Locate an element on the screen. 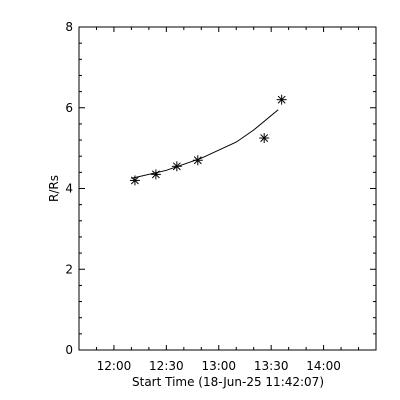 This screenshot has height=400, width=400. data-points is located at coordinates (208, 140).